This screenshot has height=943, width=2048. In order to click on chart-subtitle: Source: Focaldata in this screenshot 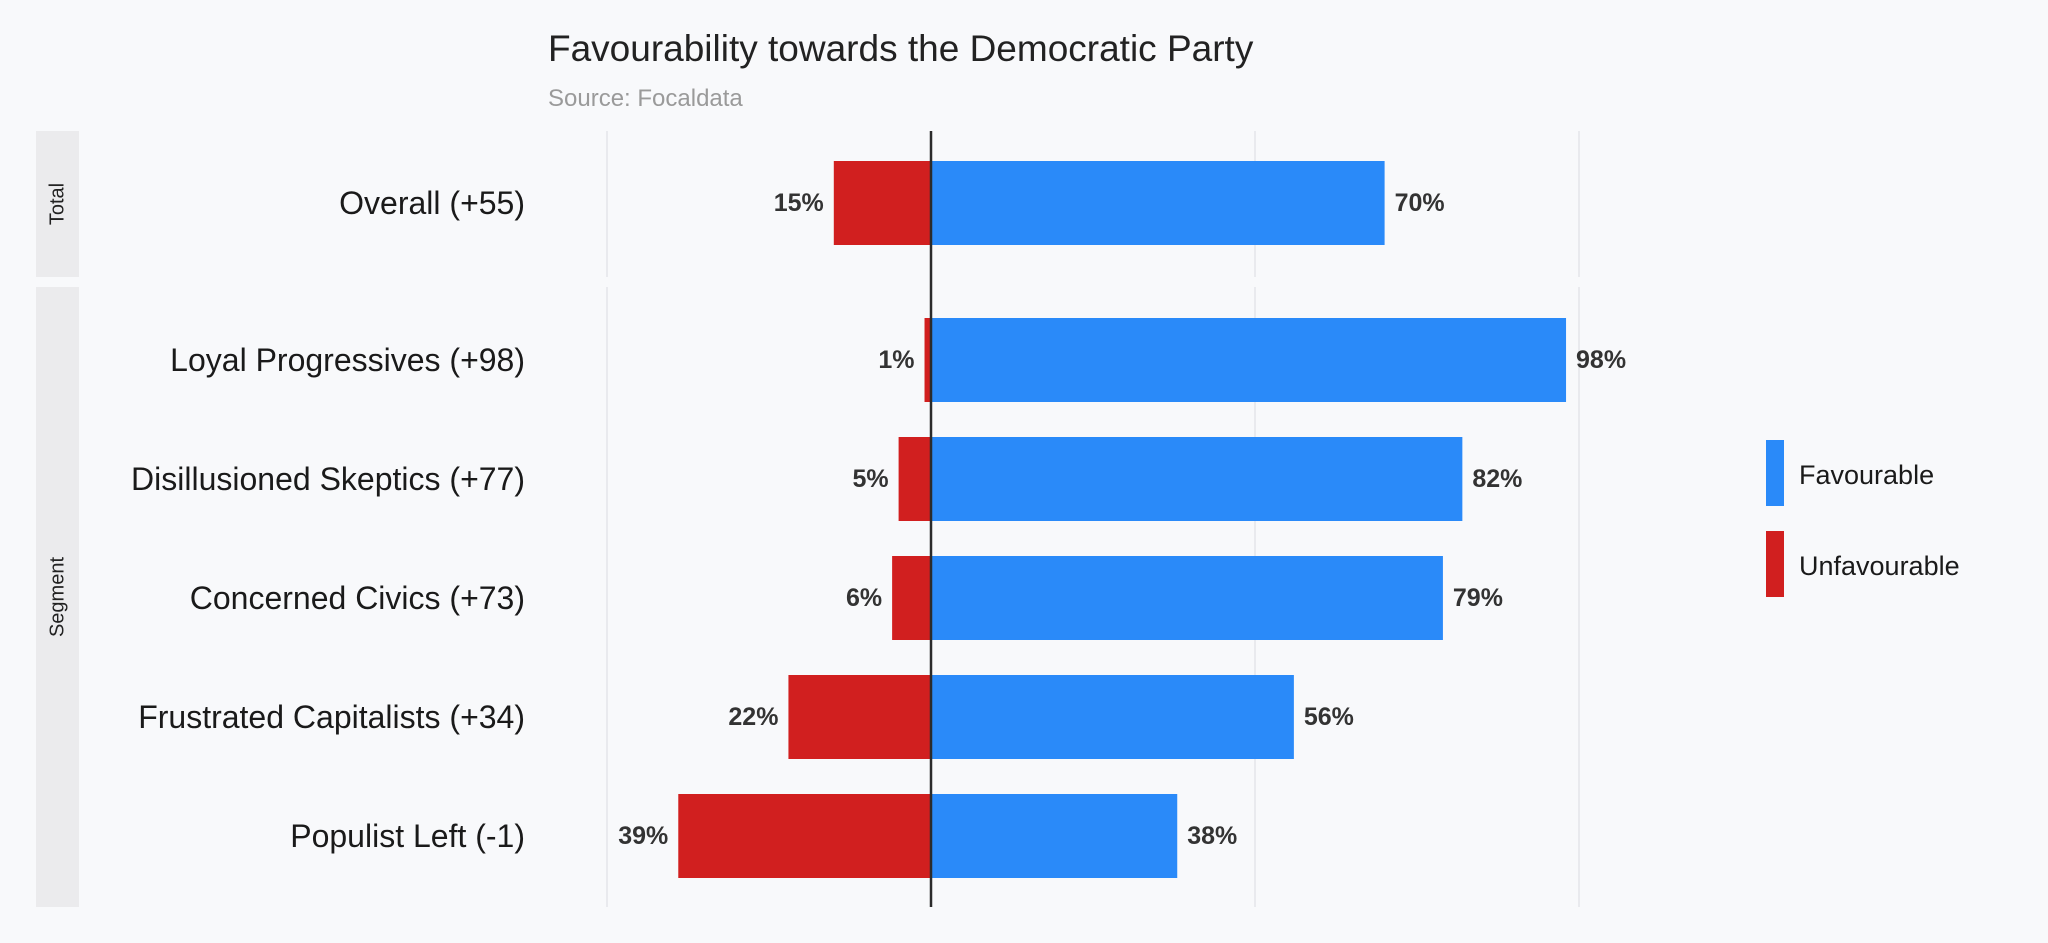, I will do `click(645, 98)`.